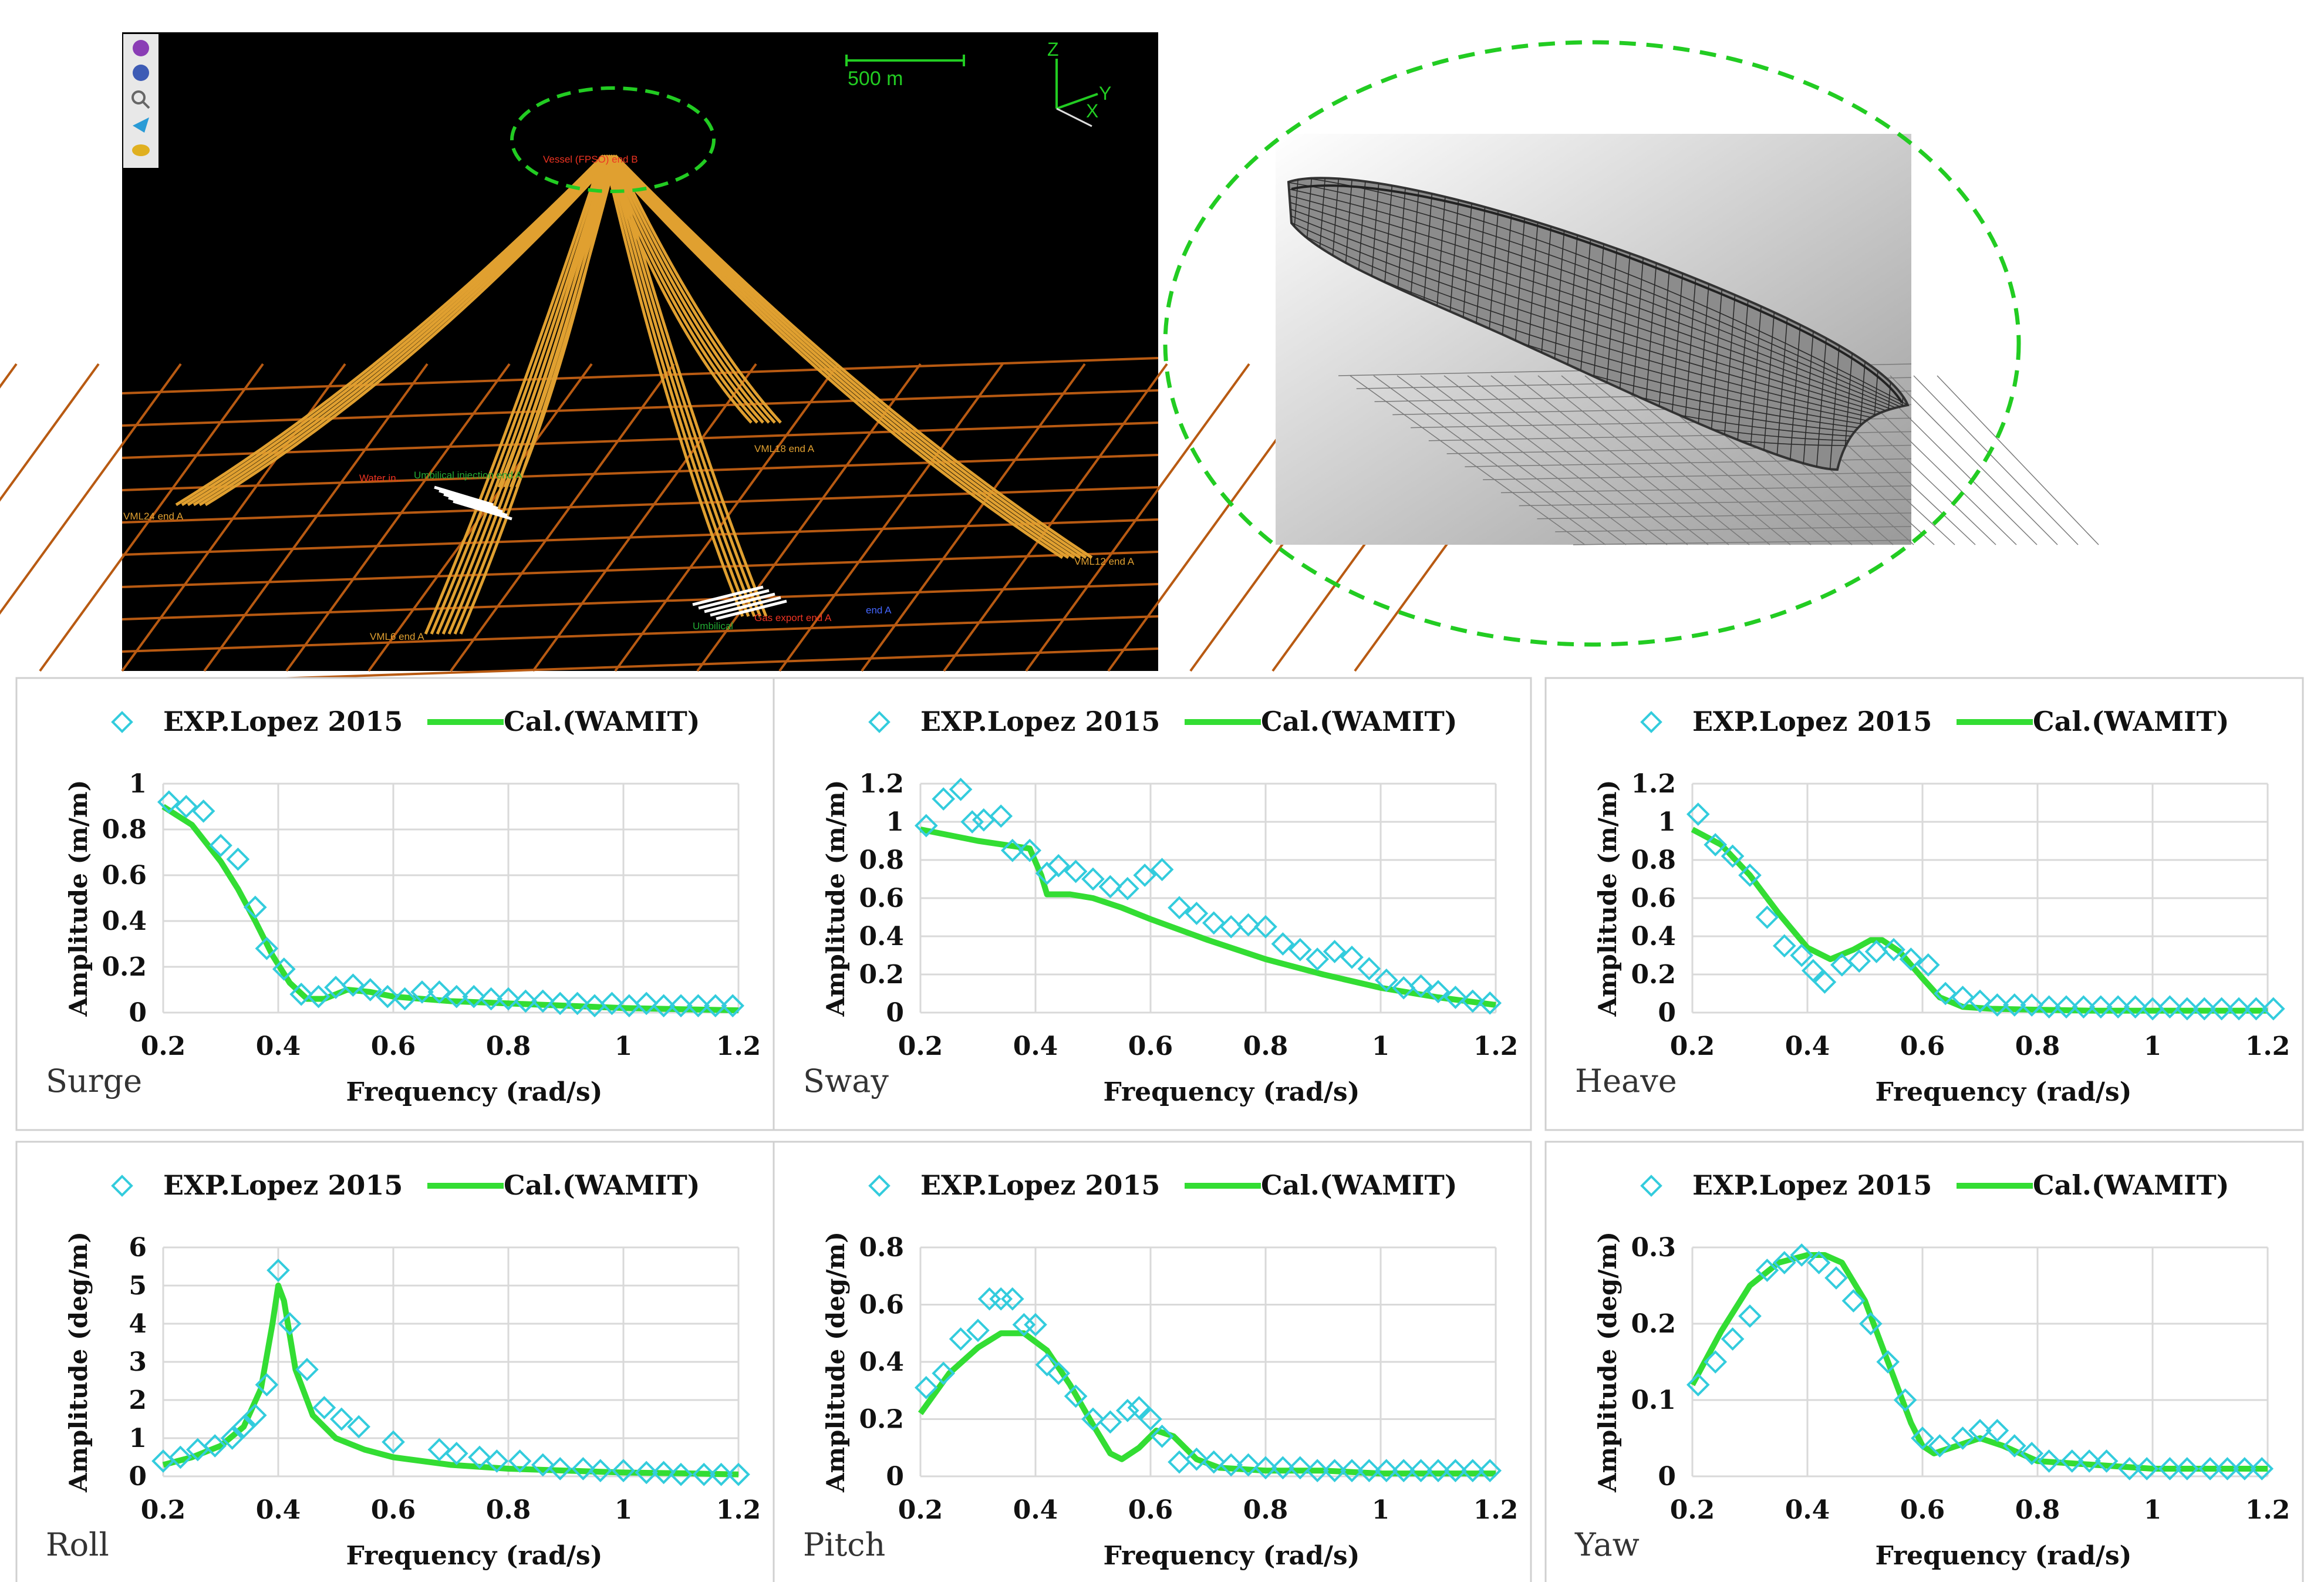  Describe the element at coordinates (1924, 1361) in the screenshot. I see `chart-frame` at that location.